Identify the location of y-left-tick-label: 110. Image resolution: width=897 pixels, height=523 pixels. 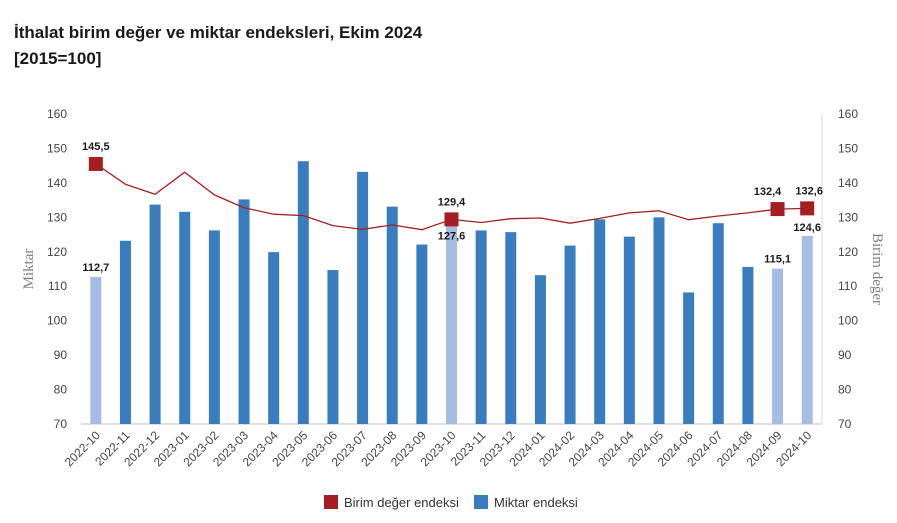
(57, 286).